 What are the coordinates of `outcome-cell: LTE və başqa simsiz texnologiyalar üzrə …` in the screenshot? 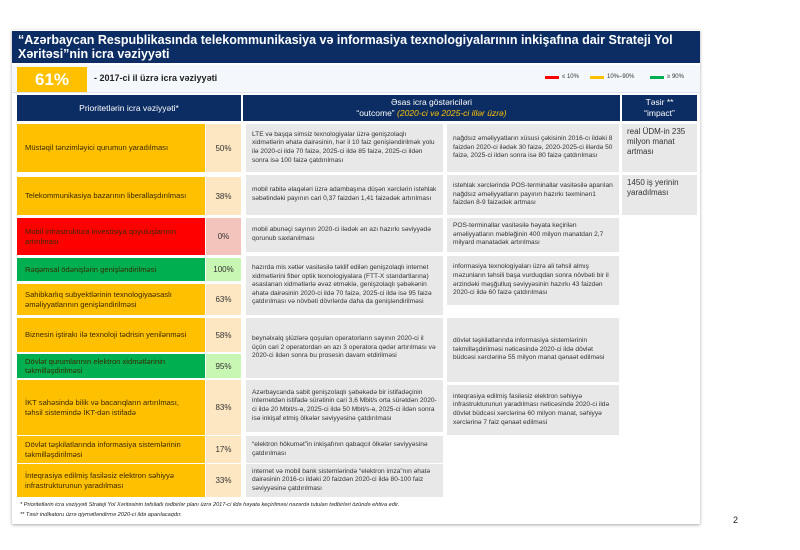 It's located at (344, 148).